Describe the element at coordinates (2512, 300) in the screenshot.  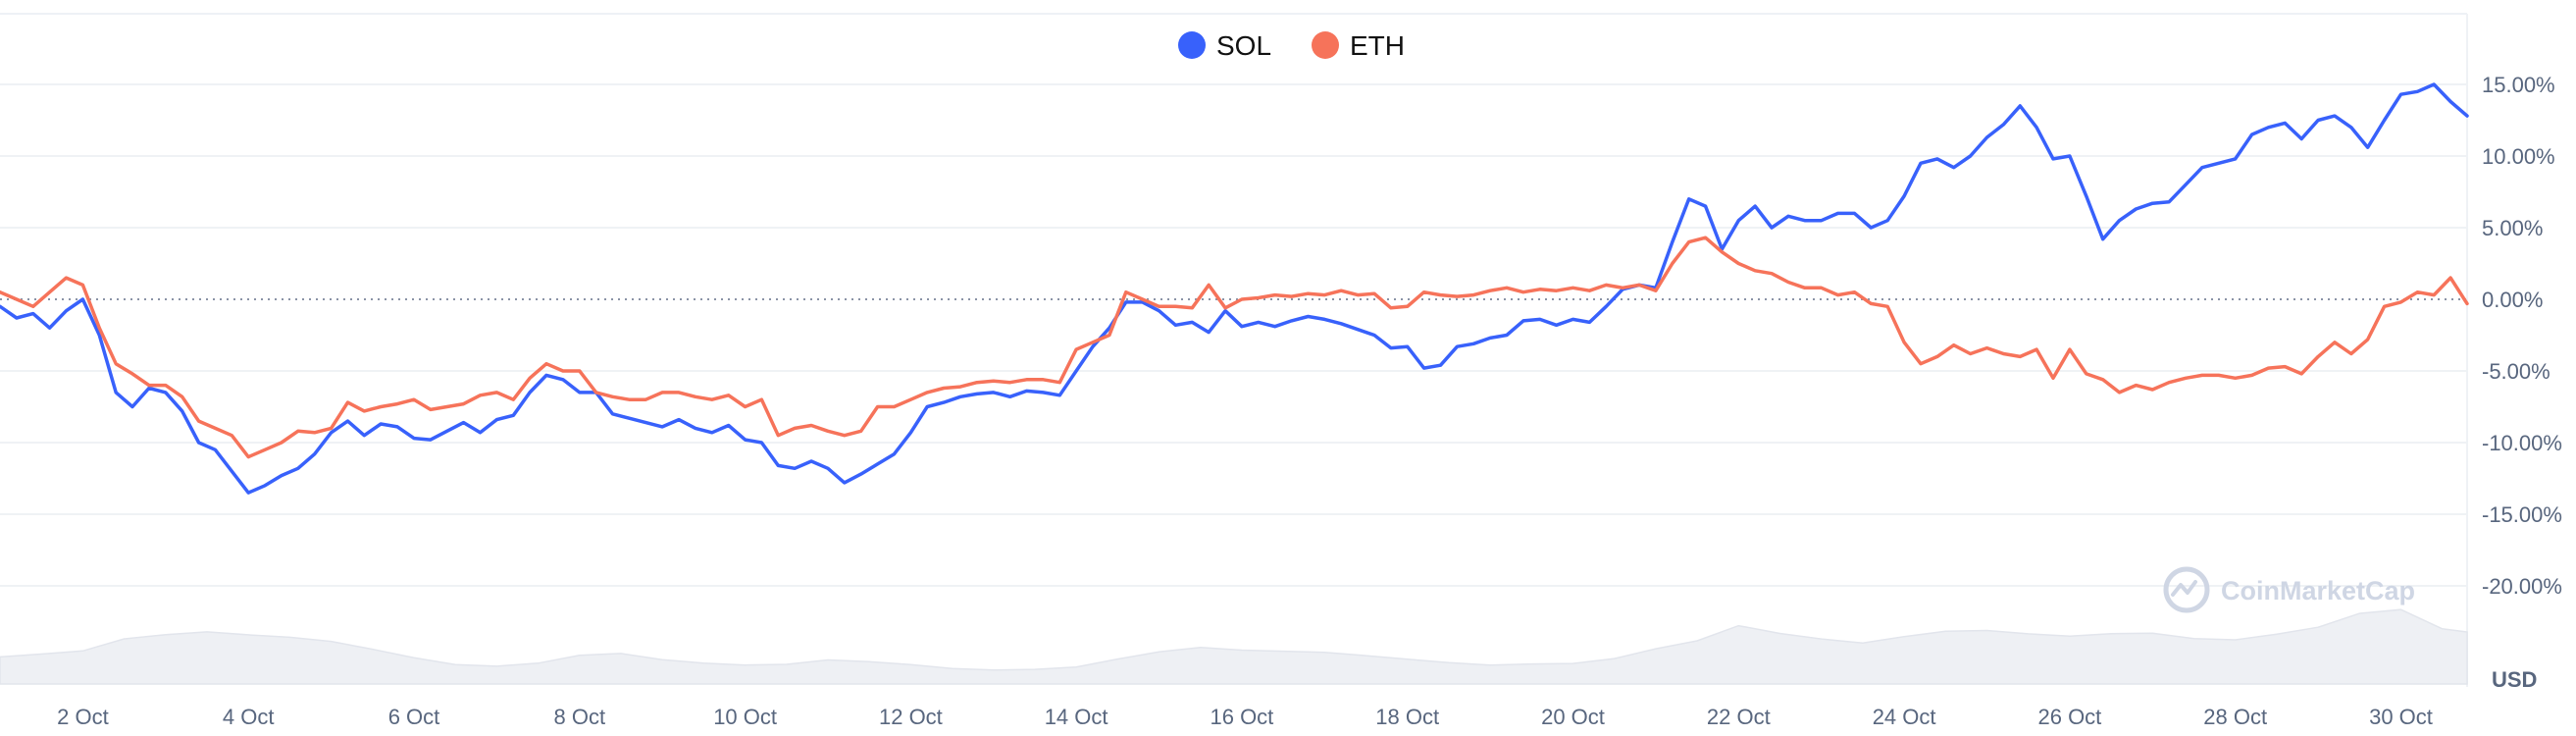
I see `y-tick-label: 0.00%` at that location.